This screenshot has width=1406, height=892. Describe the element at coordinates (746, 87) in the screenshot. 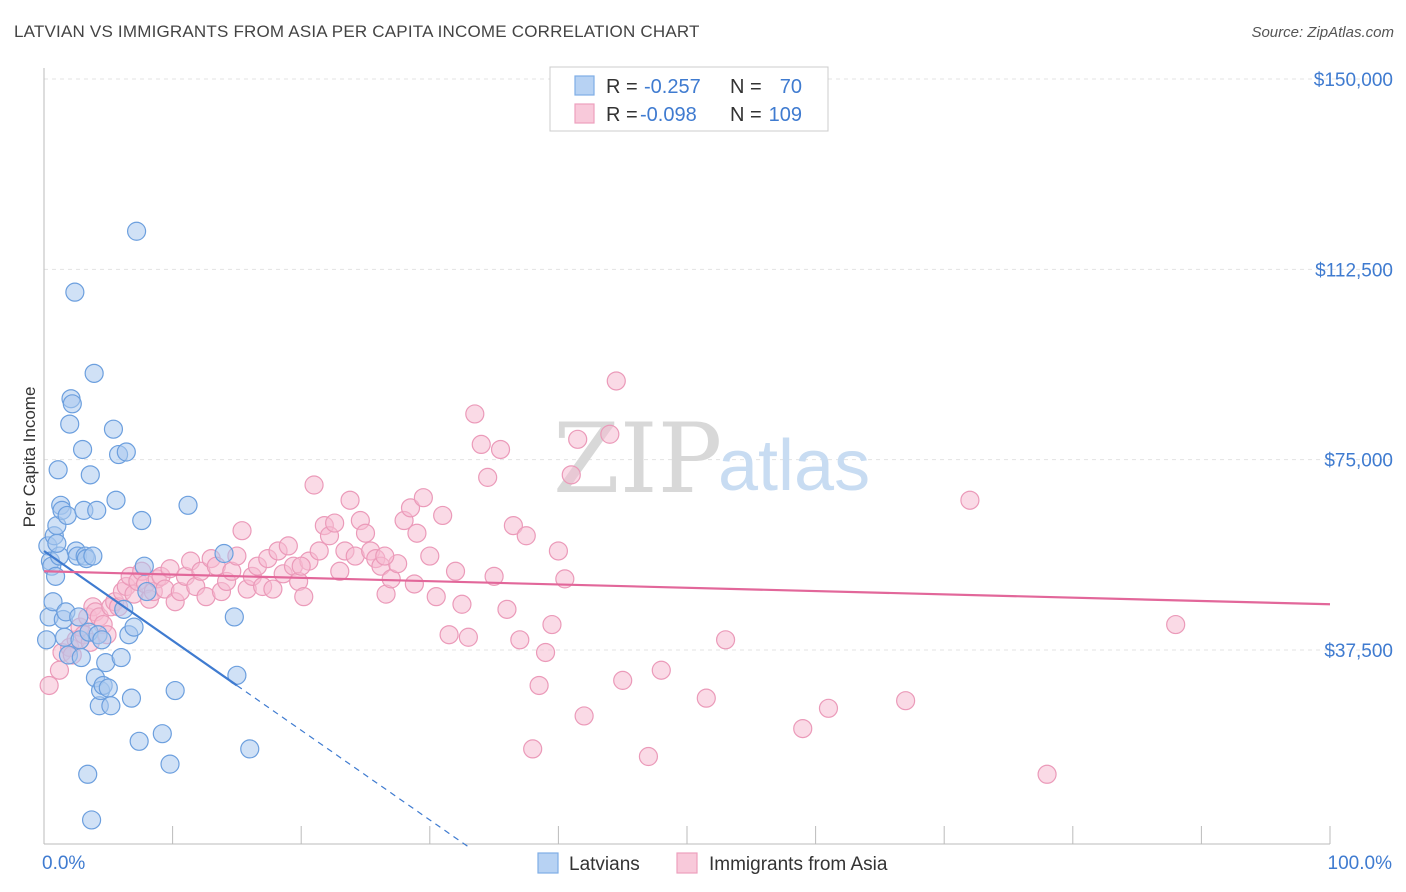

I see `legend-n-label-1: N =` at that location.